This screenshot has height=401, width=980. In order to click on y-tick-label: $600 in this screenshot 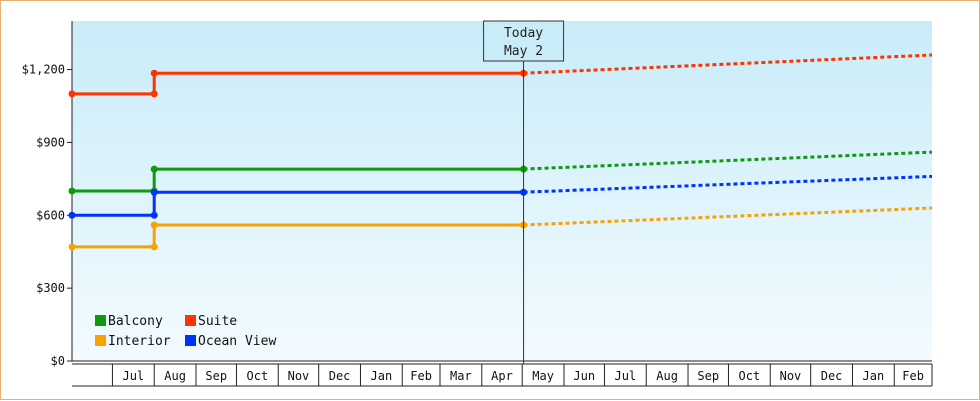, I will do `click(50, 215)`.